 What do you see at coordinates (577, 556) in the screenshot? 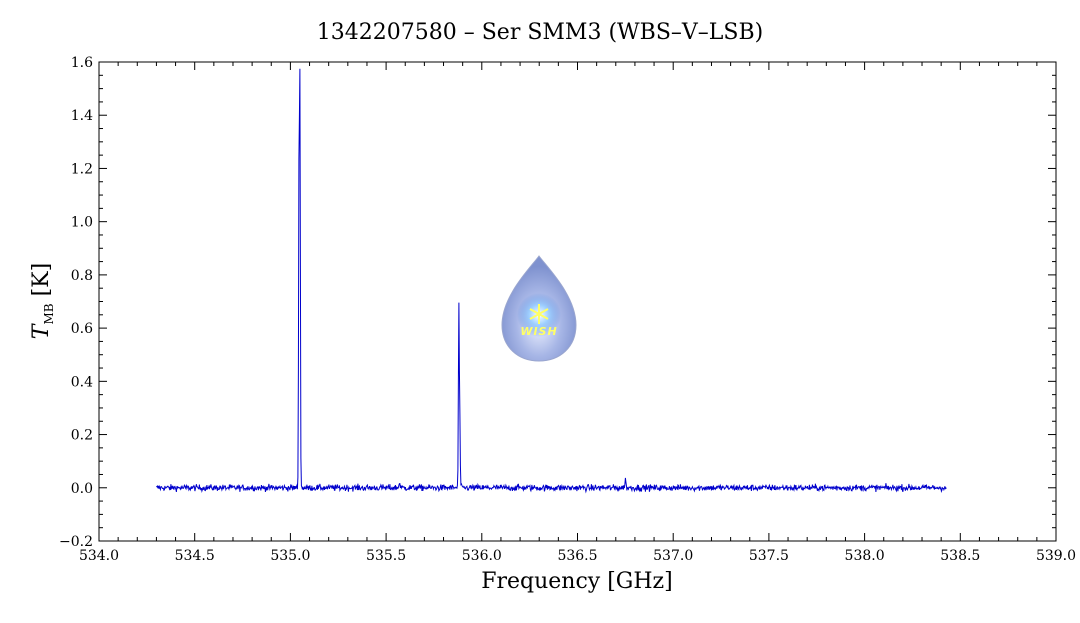
I see `x-tick-label: 536.5` at bounding box center [577, 556].